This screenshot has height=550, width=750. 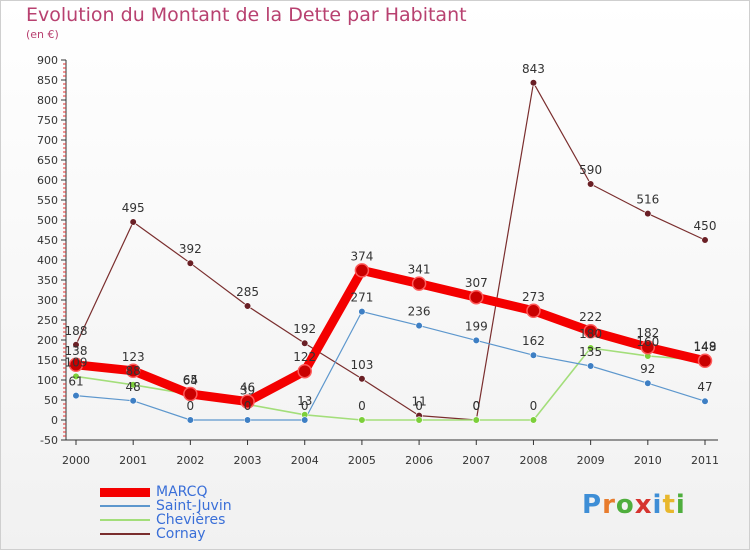 I want to click on data-label-cornay: 516, so click(x=647, y=200).